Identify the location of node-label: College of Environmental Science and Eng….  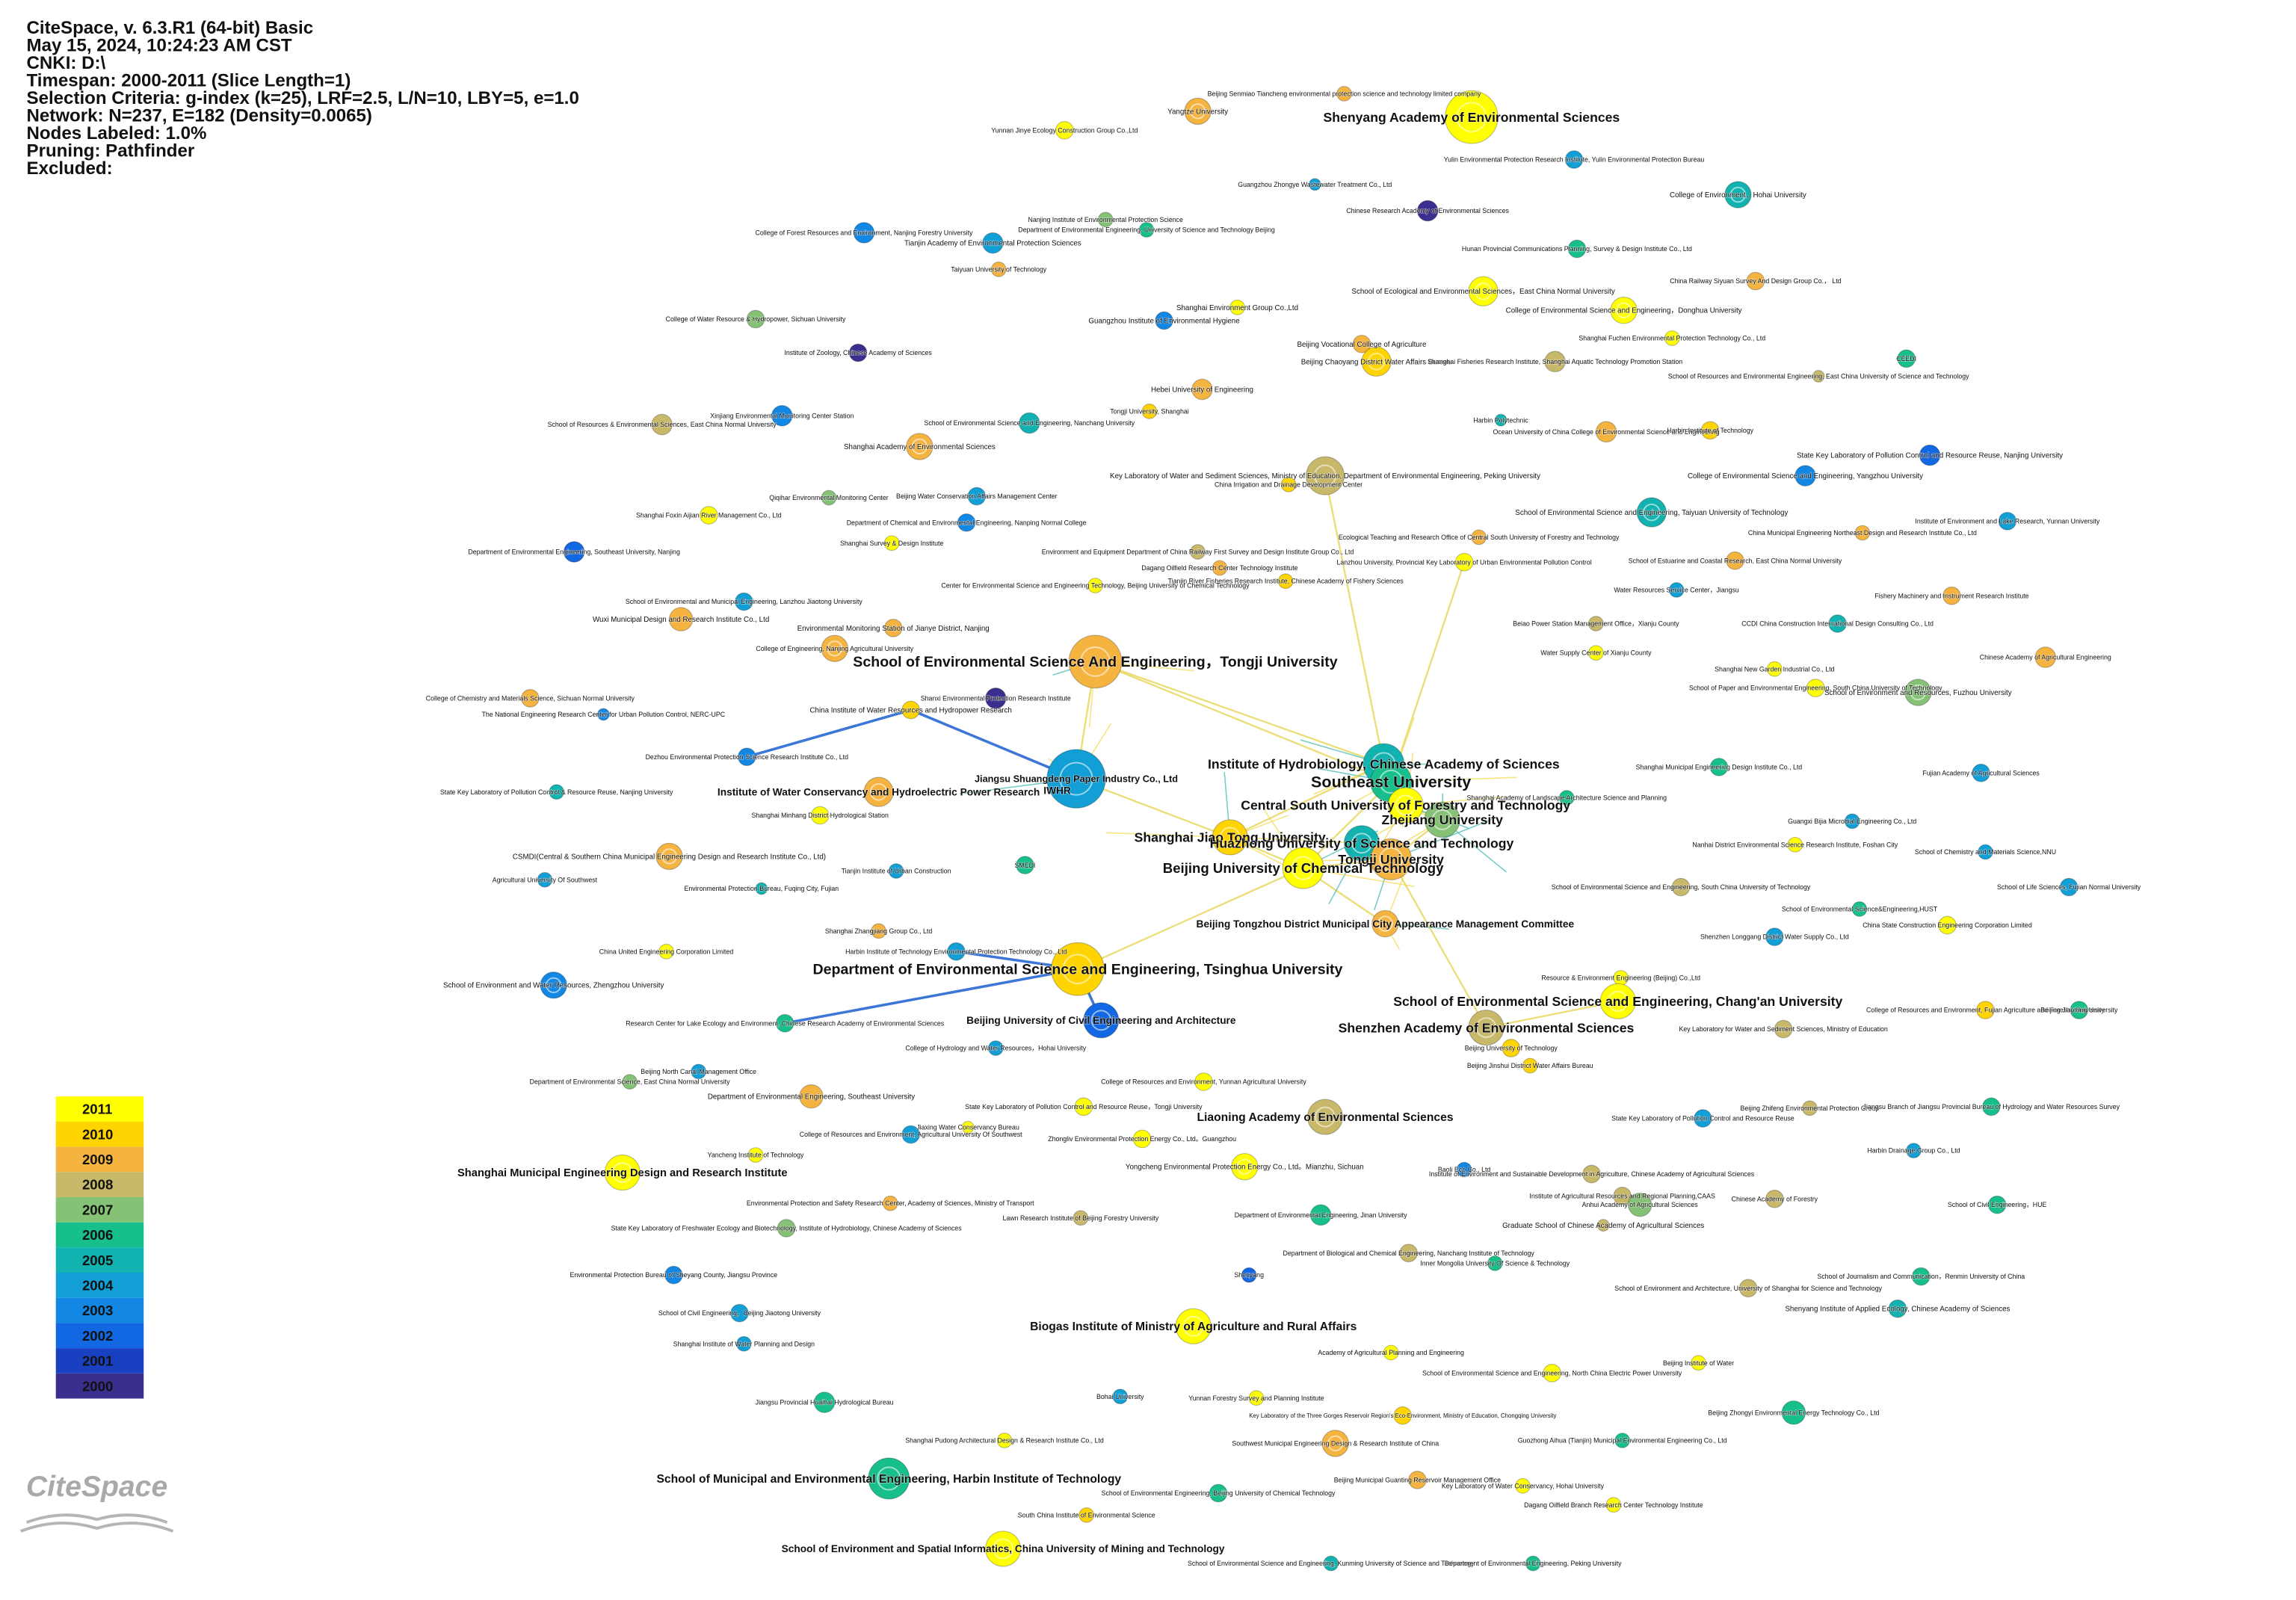
(1806, 476).